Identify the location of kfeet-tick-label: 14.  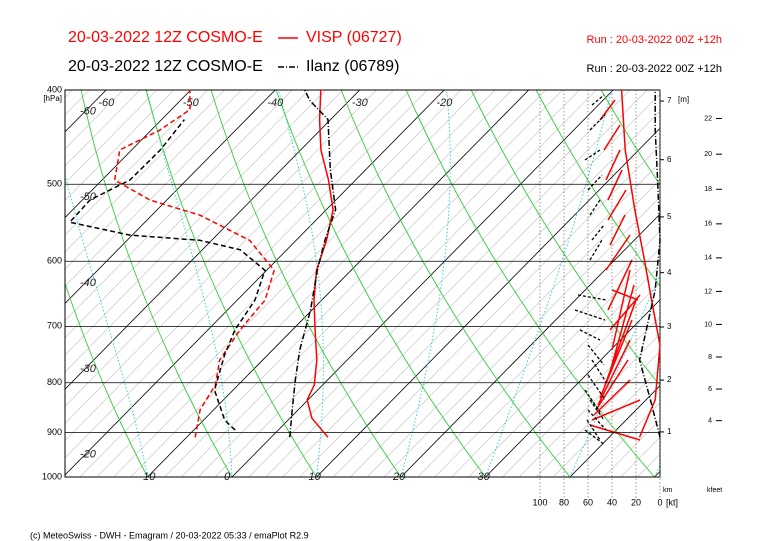
(708, 258).